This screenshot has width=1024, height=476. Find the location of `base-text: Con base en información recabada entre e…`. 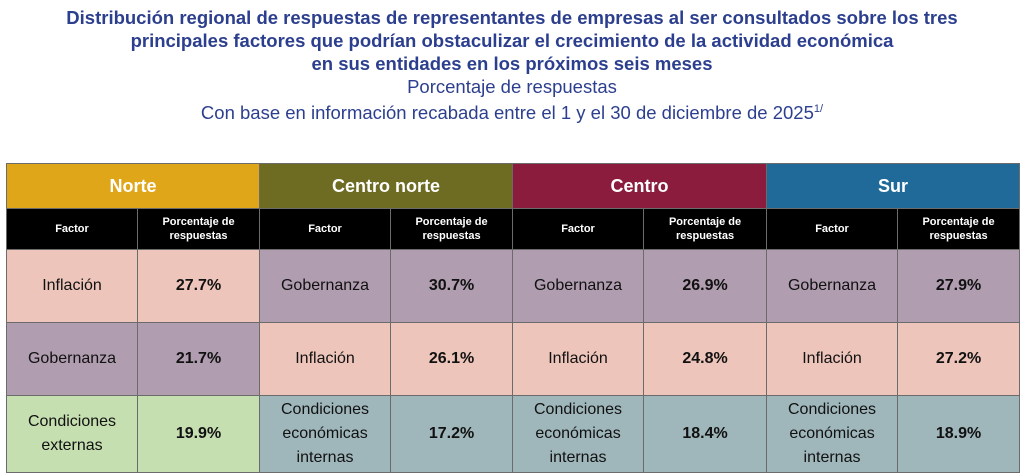

base-text: Con base en información recabada entre e… is located at coordinates (507, 113).